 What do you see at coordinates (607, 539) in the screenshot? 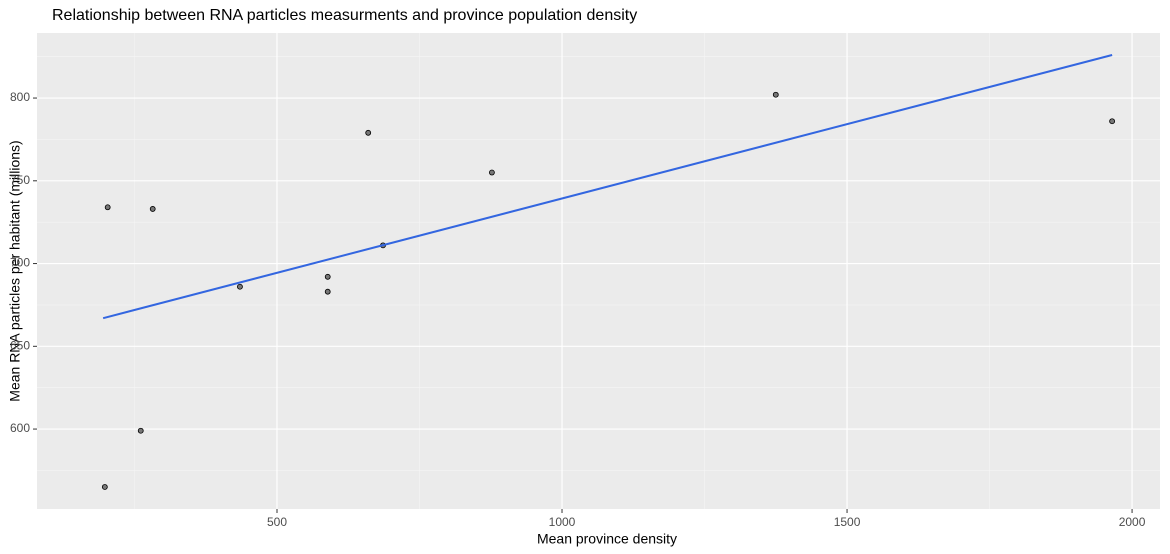
I see `x-axis-label: Mean province density` at bounding box center [607, 539].